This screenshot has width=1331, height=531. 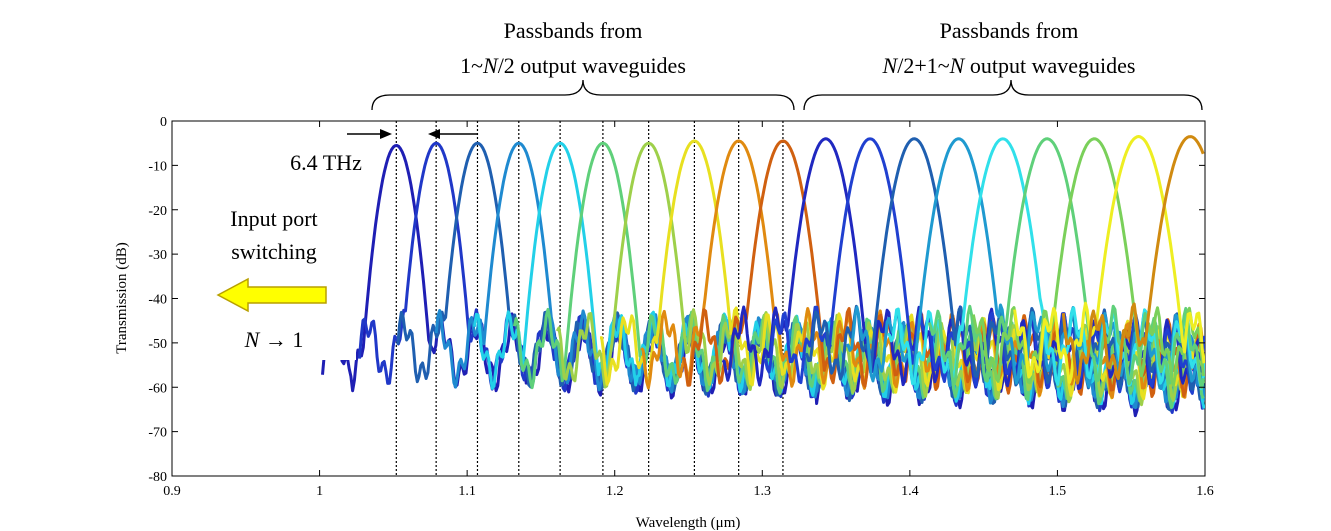 What do you see at coordinates (490, 65) in the screenshot?
I see `group1-text-n: N` at bounding box center [490, 65].